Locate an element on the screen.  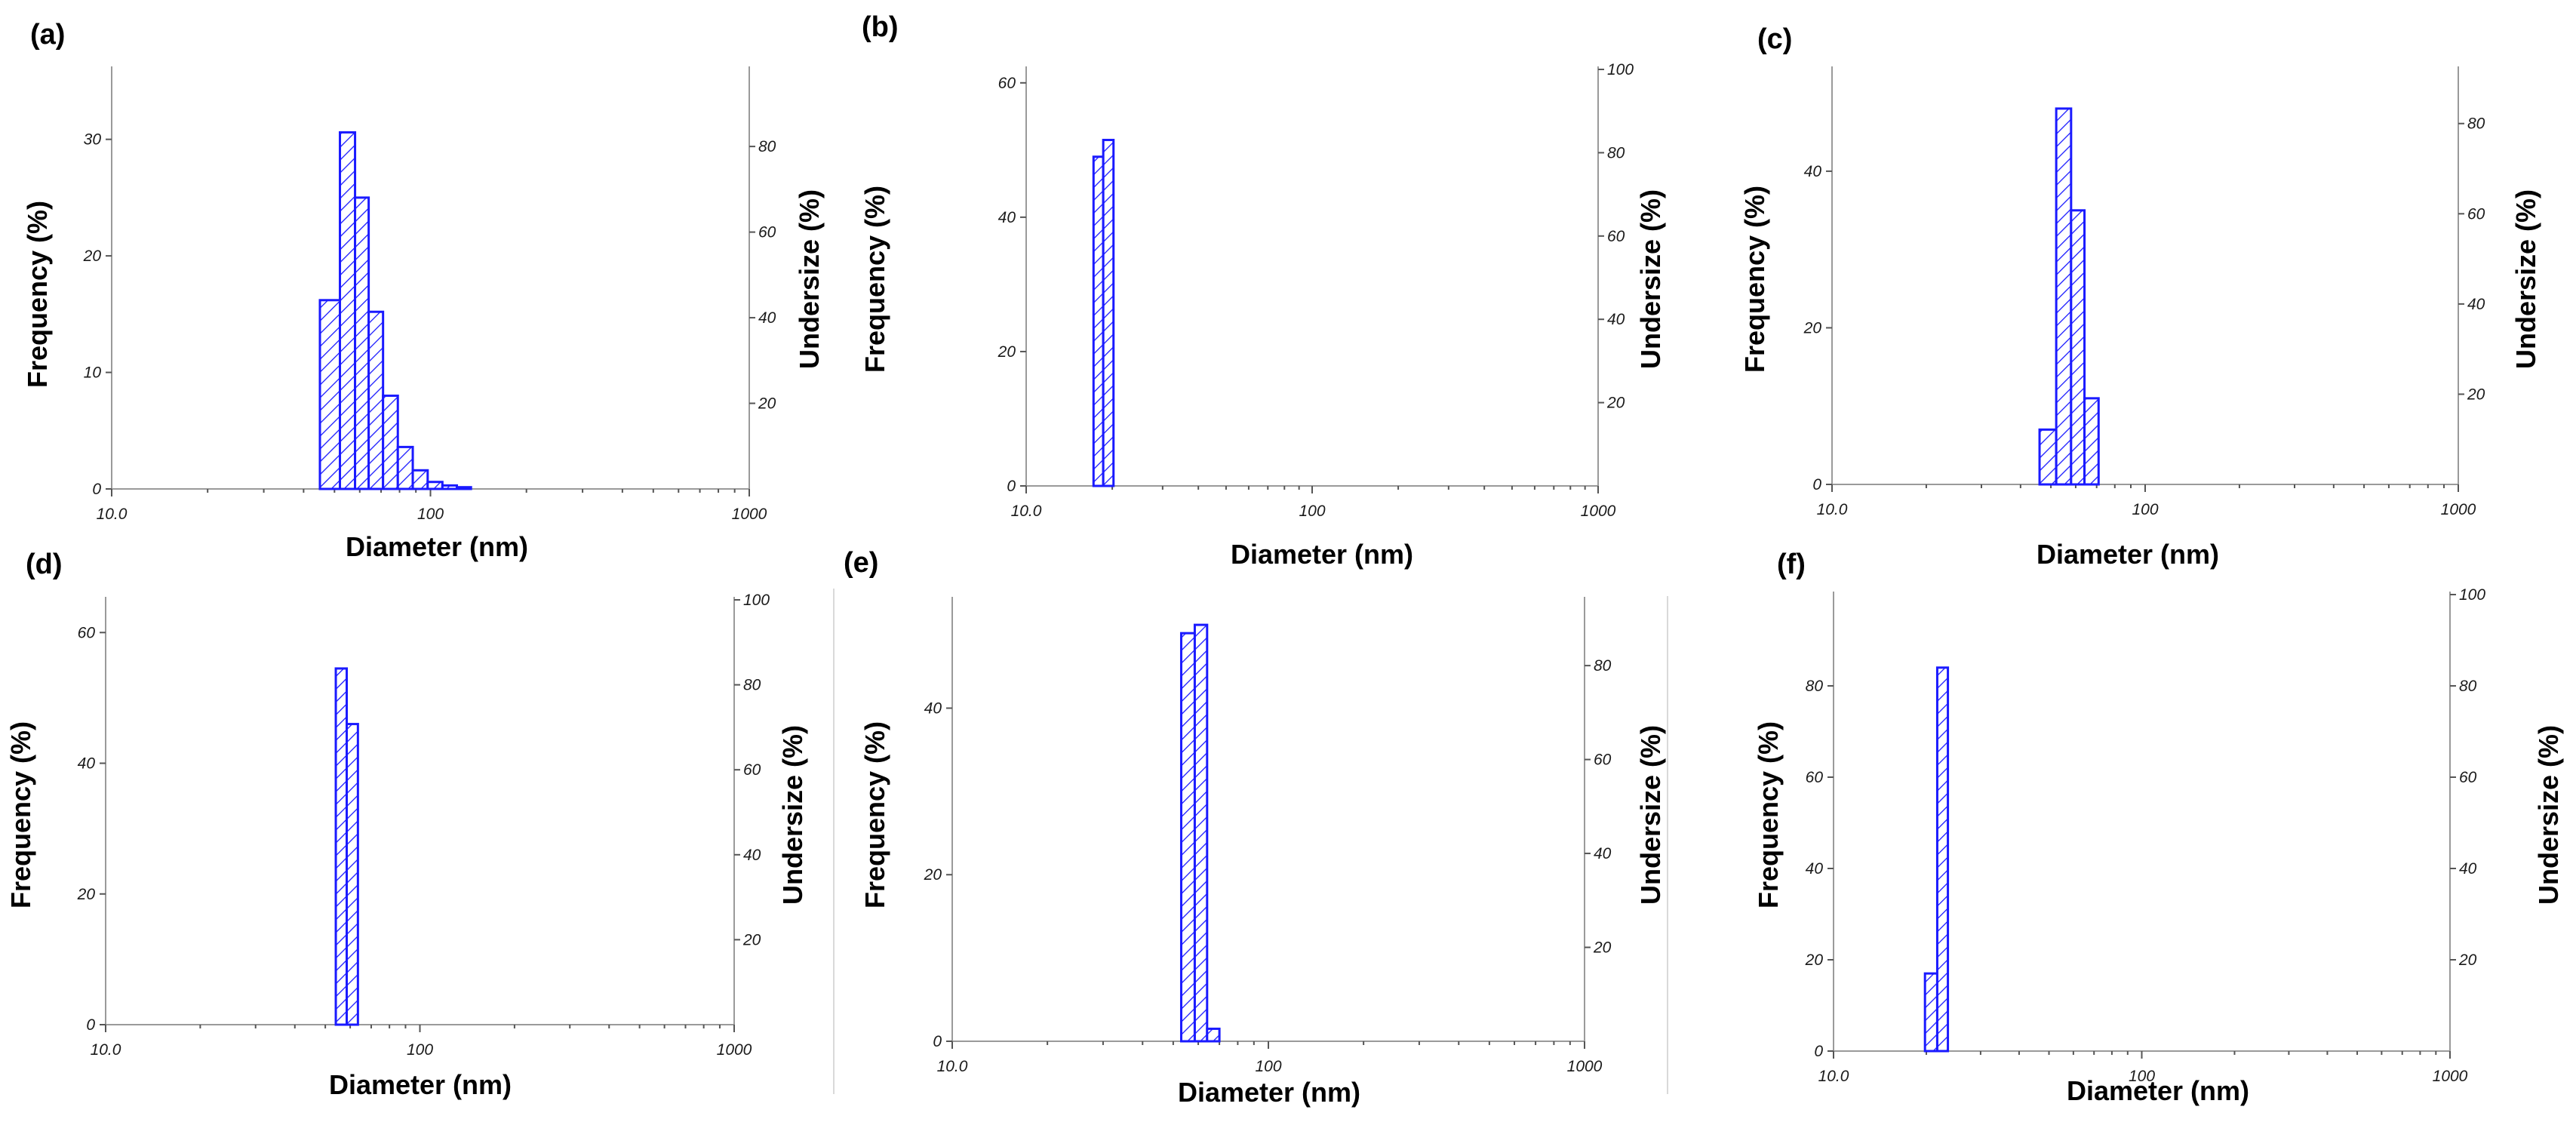
panel-label: (a) is located at coordinates (47, 35).